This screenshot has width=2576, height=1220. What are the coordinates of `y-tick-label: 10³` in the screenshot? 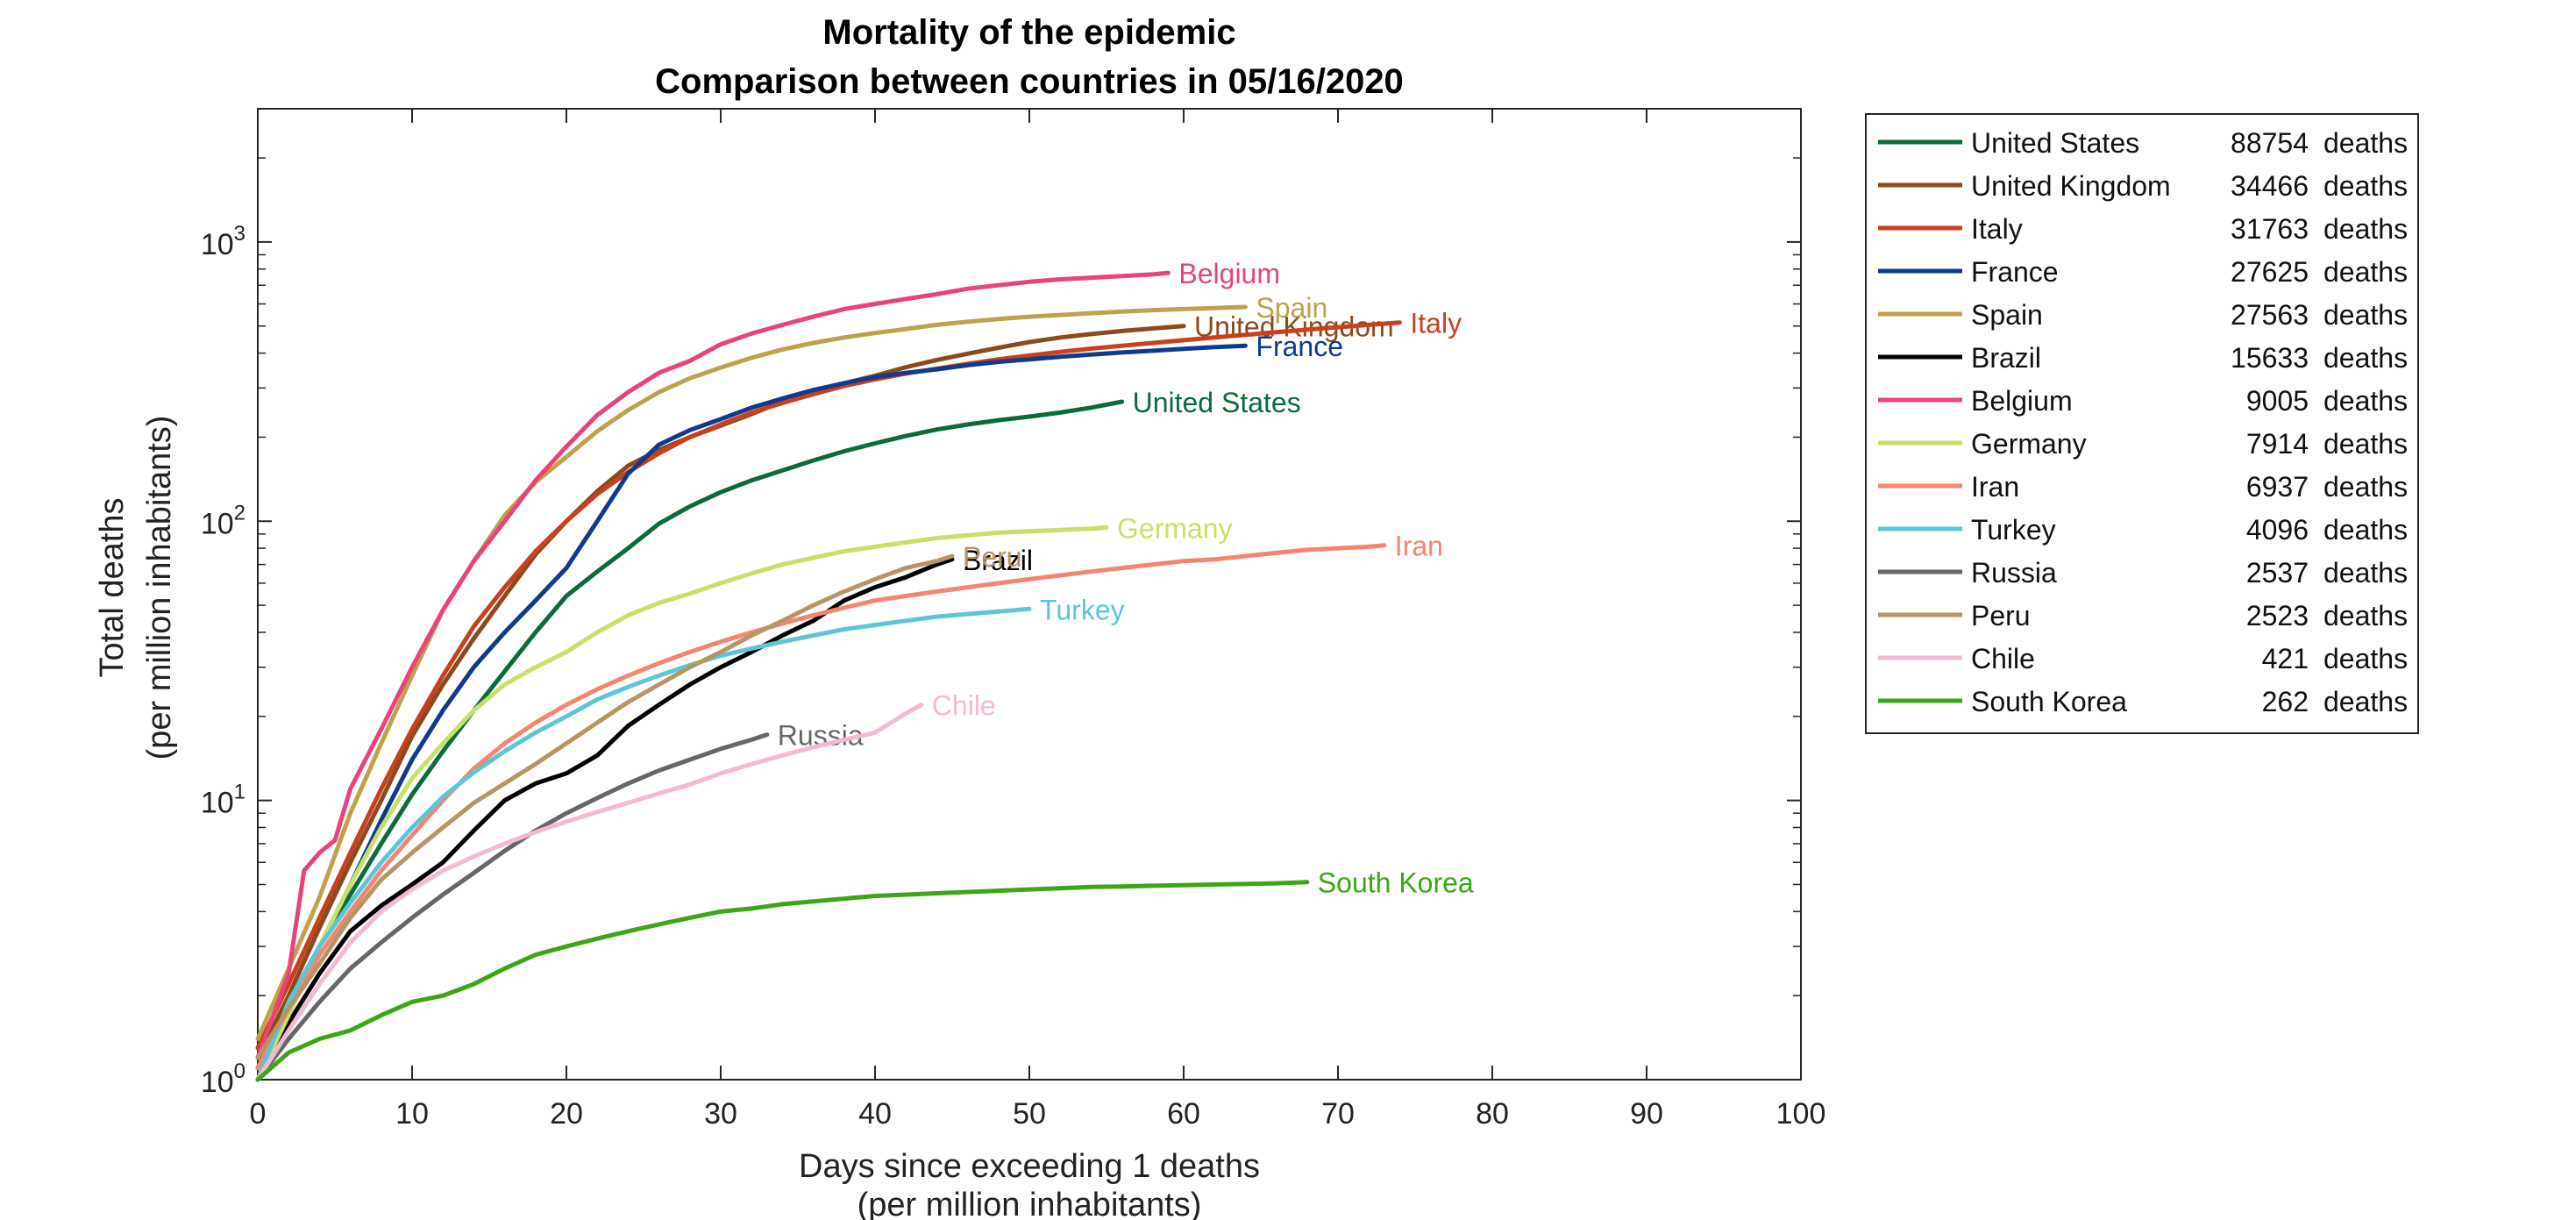 It's located at (223, 241).